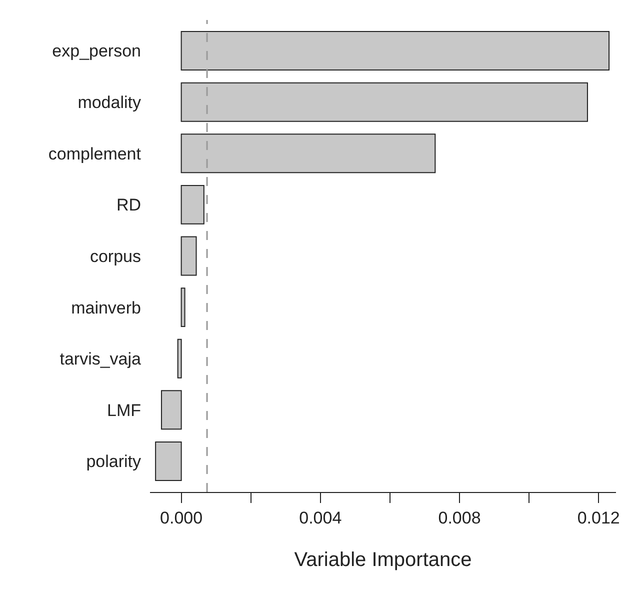  What do you see at coordinates (95, 154) in the screenshot?
I see `y-tick-label: complement` at bounding box center [95, 154].